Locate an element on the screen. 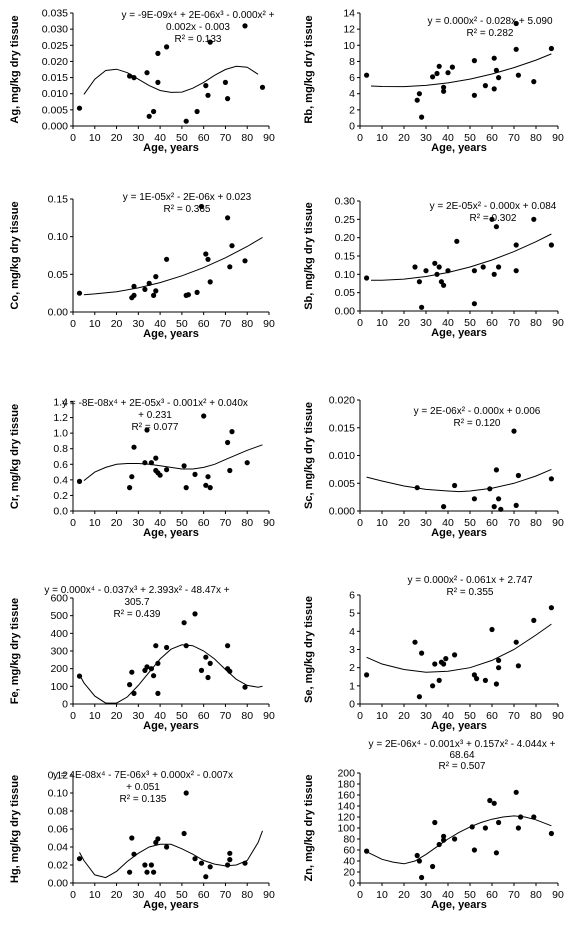 This screenshot has height=938, width=588. y-tick-label: 0.05 is located at coordinates (345, 293).